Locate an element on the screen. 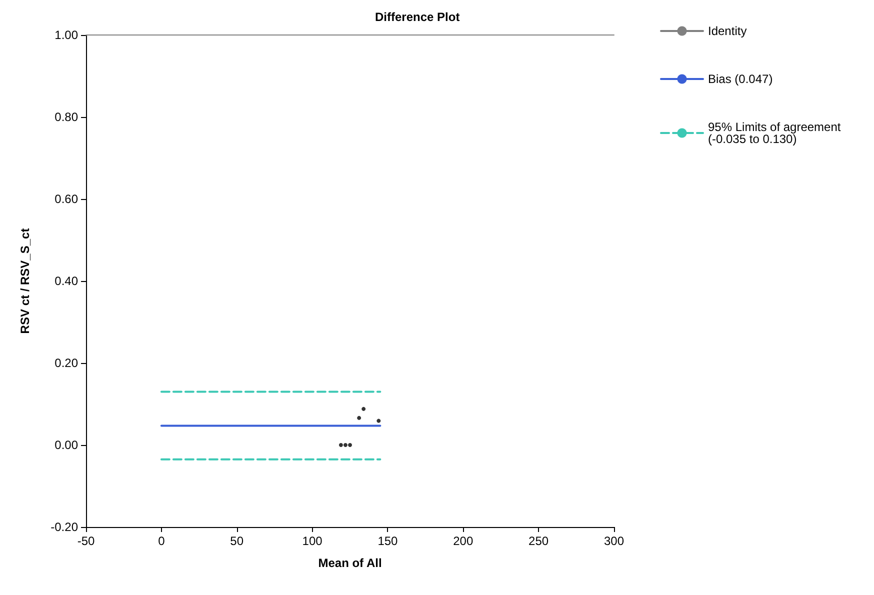 Image resolution: width=874 pixels, height=595 pixels. y-tick-label: 0.40 is located at coordinates (66, 281).